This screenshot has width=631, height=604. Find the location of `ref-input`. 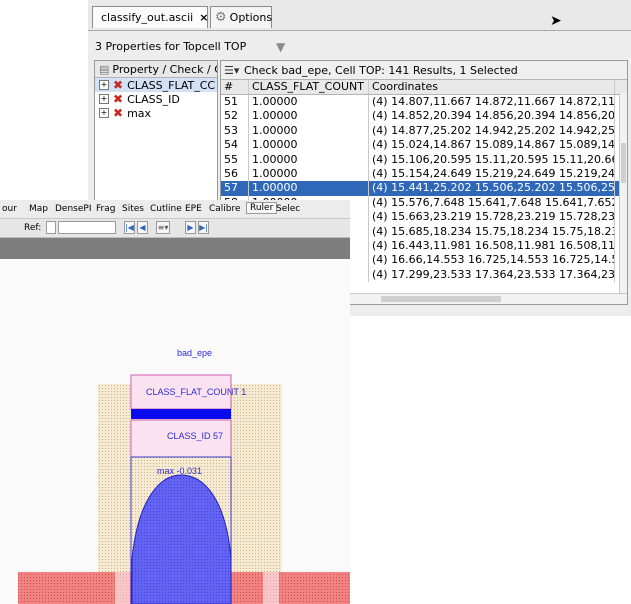

ref-input is located at coordinates (87, 227).